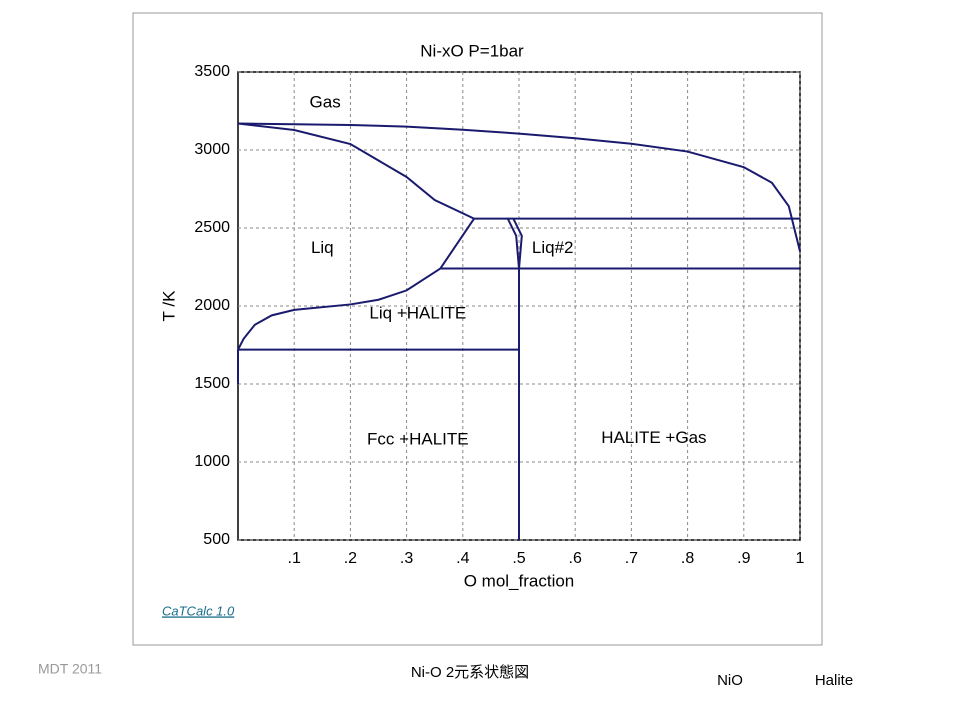  Describe the element at coordinates (653, 437) in the screenshot. I see `region-label: HALITE +Gas` at that location.